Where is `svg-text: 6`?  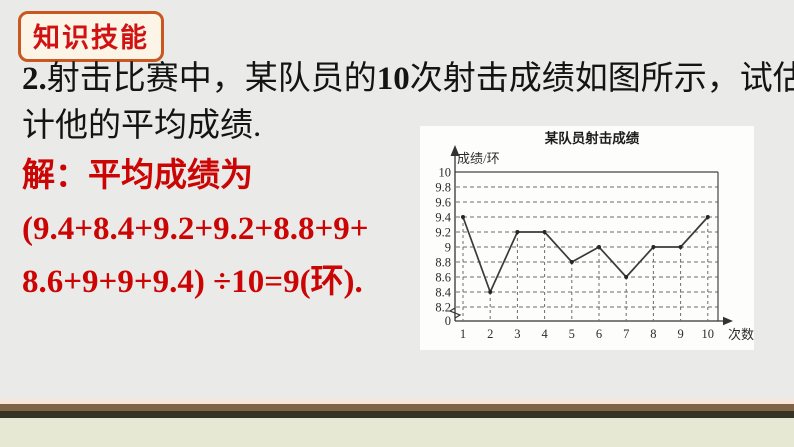
svg-text: 6 is located at coordinates (599, 334).